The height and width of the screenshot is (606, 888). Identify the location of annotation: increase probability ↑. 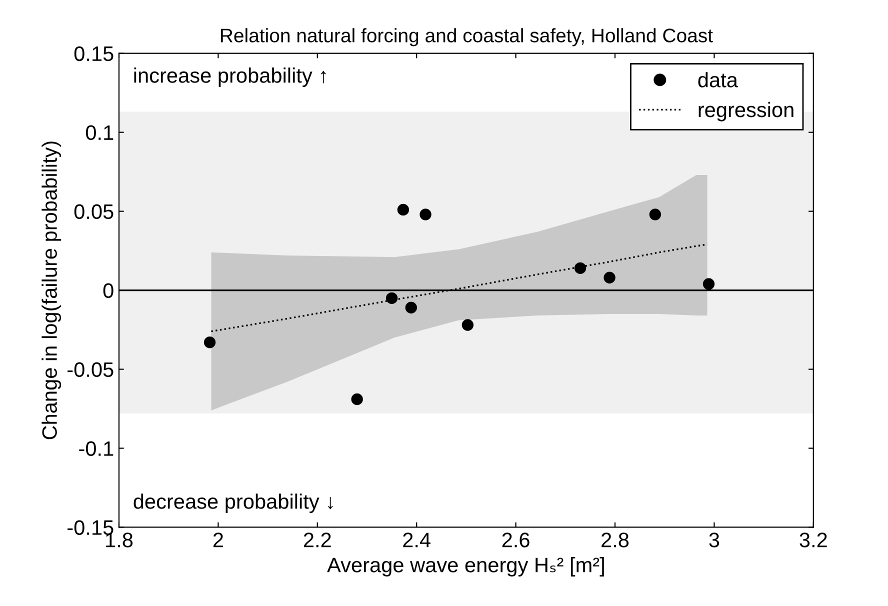
(230, 77).